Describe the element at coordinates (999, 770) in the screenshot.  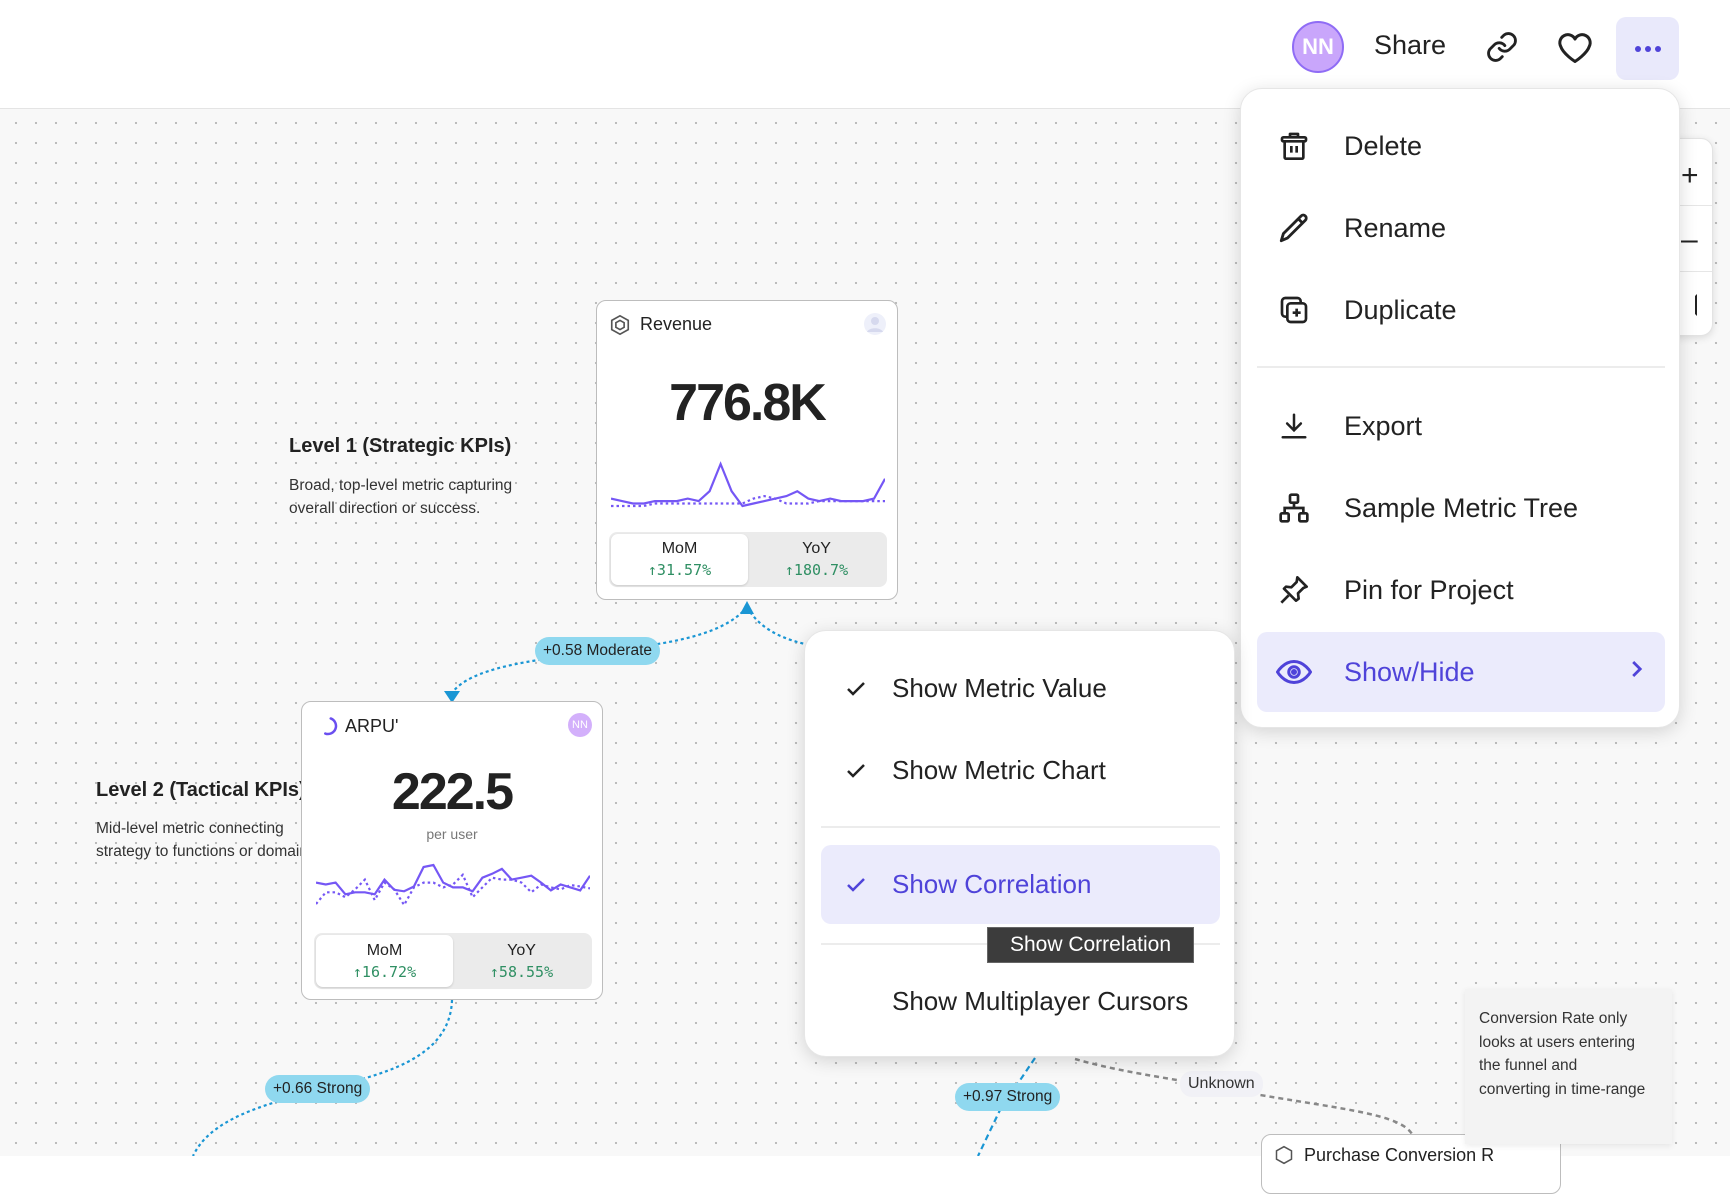
I see `submenu-item-label: Show Metric Chart` at that location.